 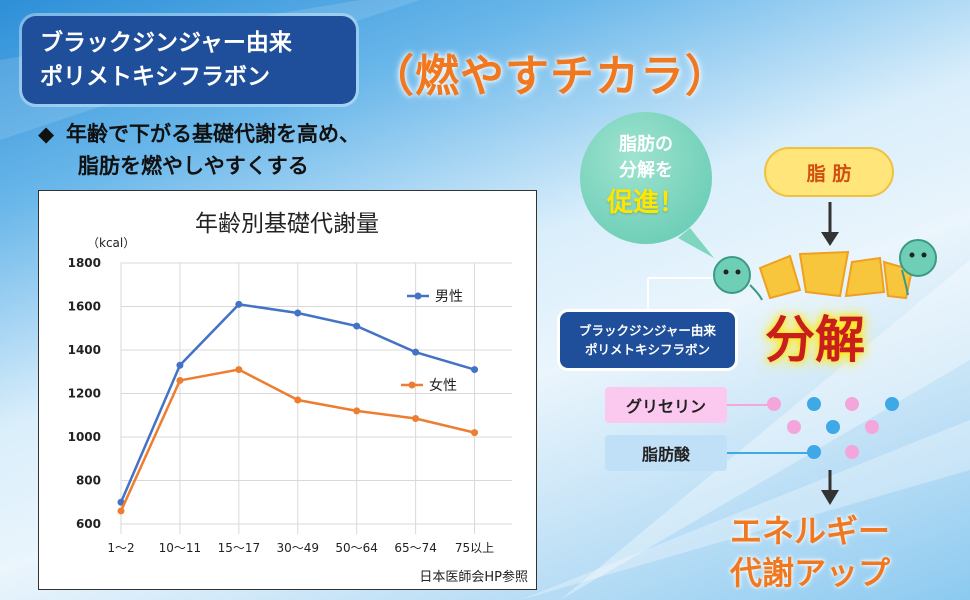 I want to click on glycerin-label: グリセリン, so click(x=666, y=405).